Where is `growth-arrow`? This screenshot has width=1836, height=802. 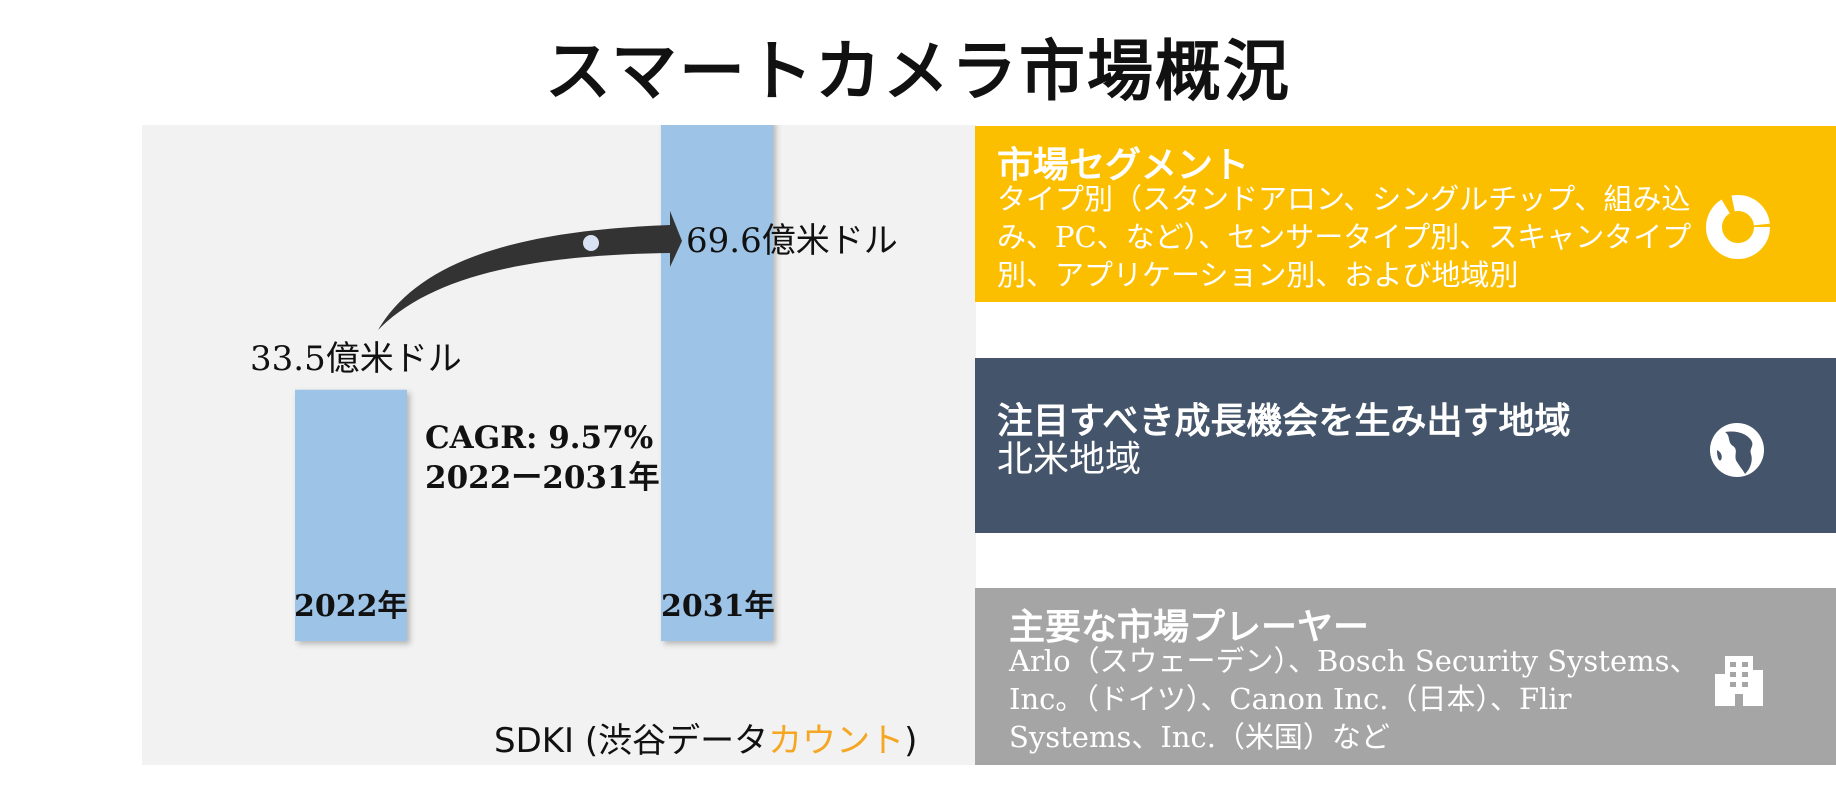
growth-arrow is located at coordinates (530, 270).